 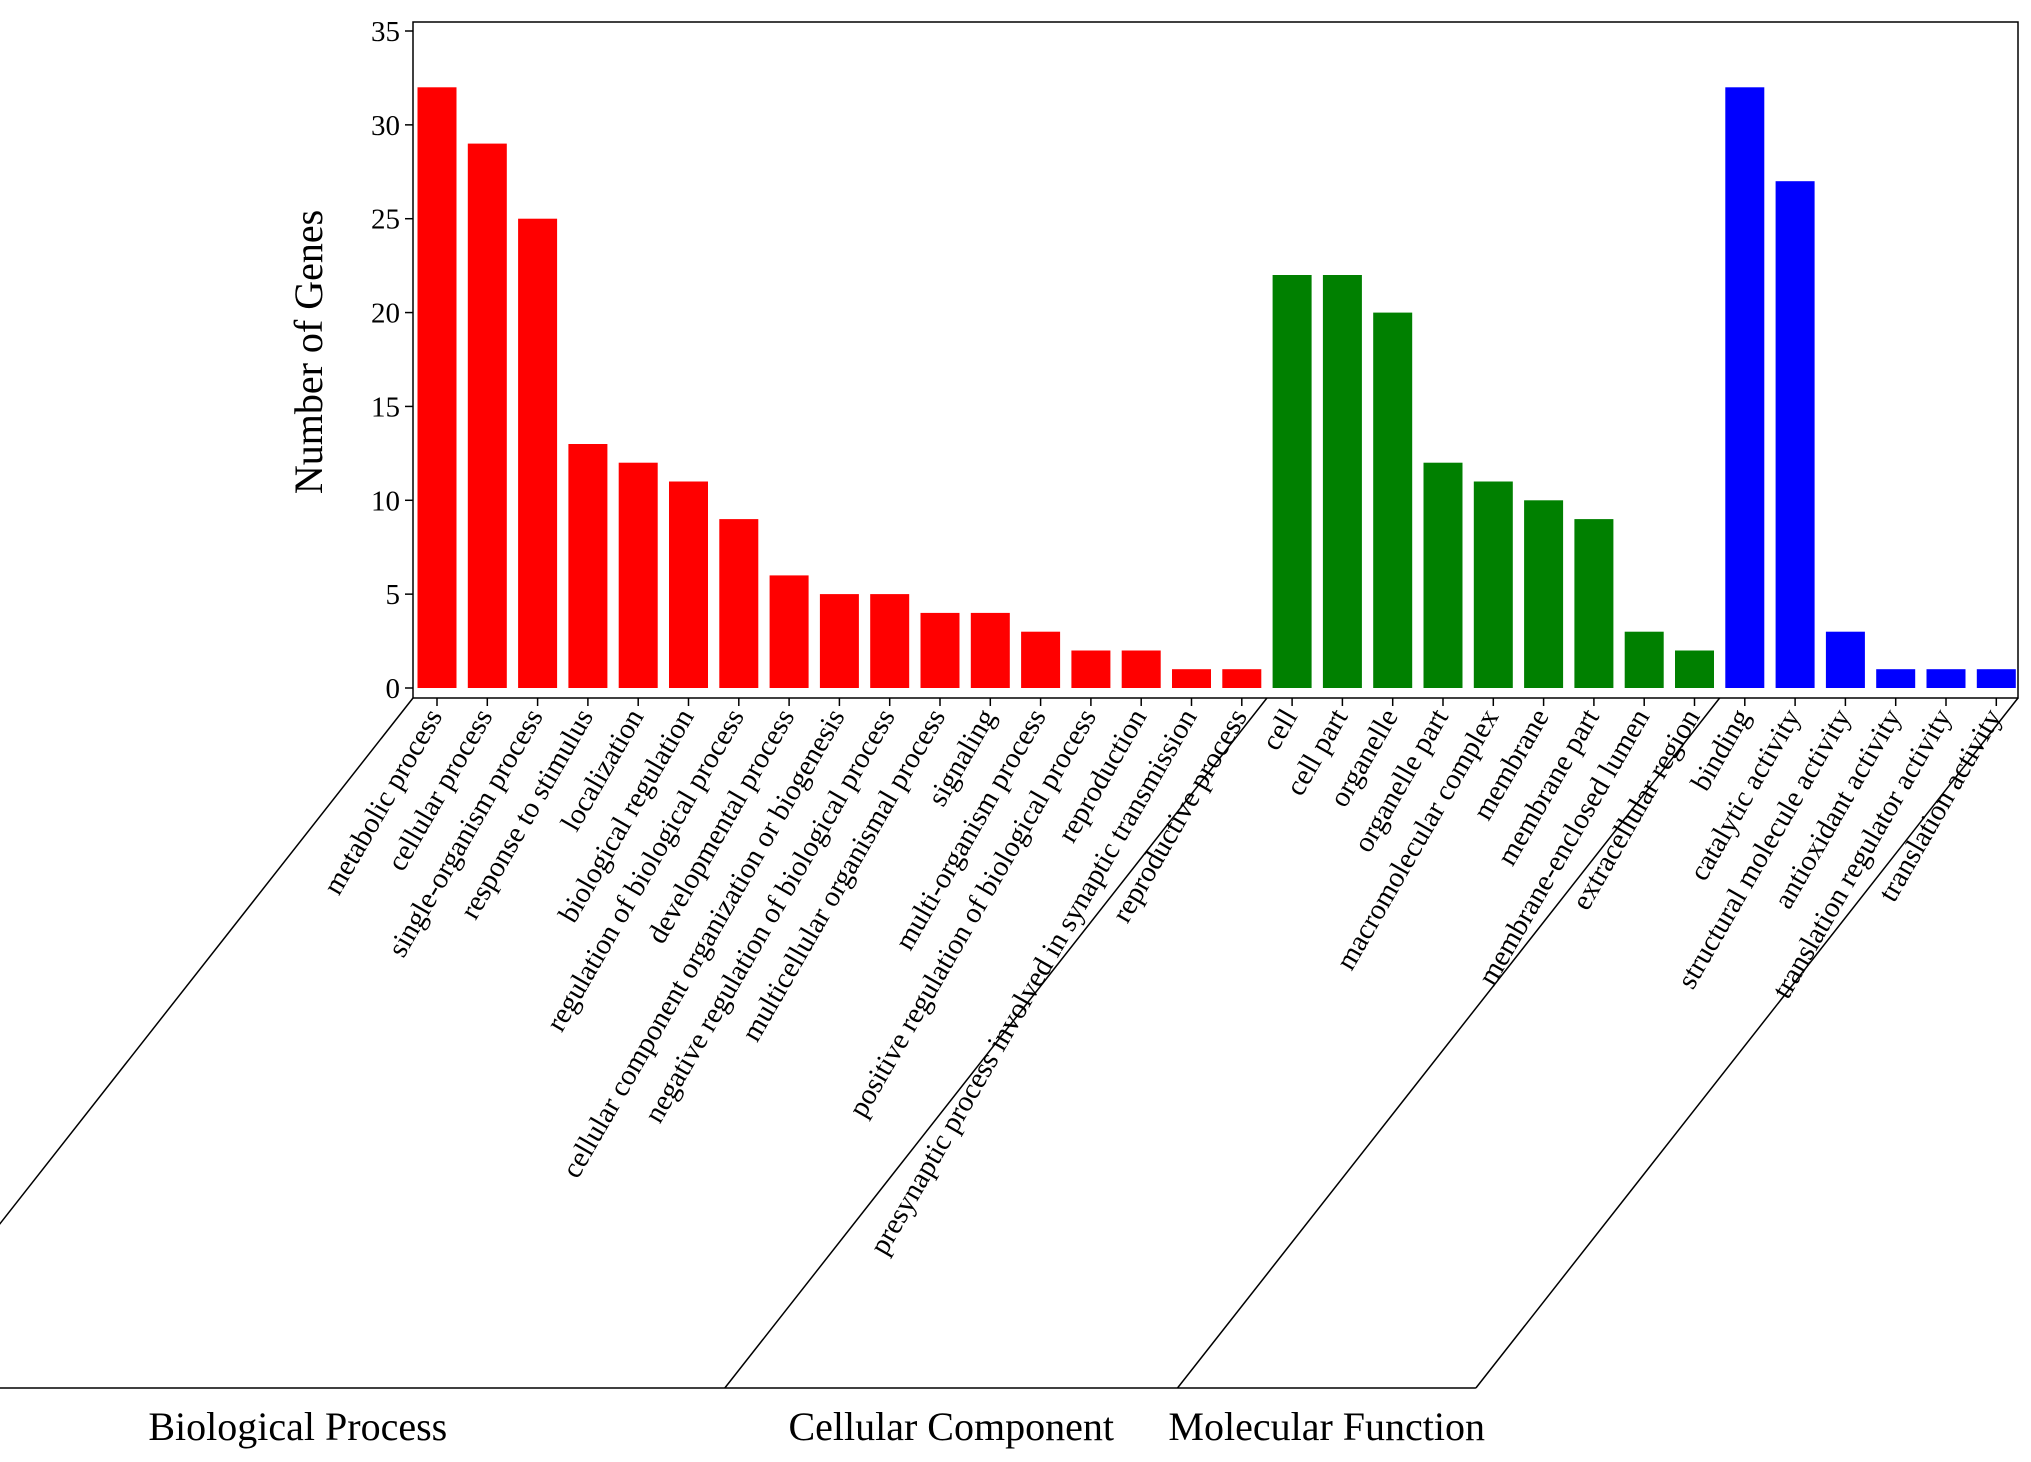 I want to click on bar-cell-part, so click(x=1342, y=481).